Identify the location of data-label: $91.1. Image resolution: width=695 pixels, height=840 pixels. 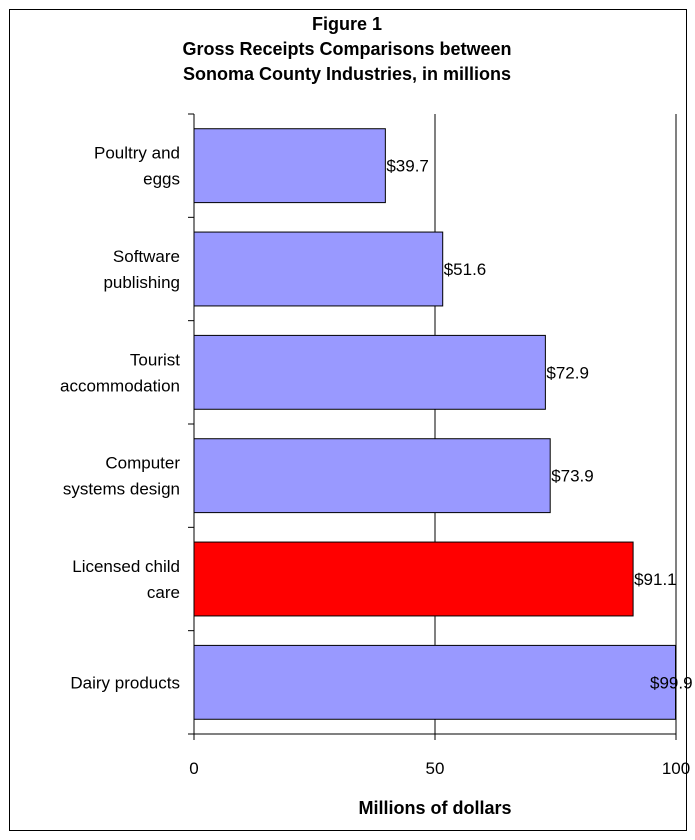
(655, 579).